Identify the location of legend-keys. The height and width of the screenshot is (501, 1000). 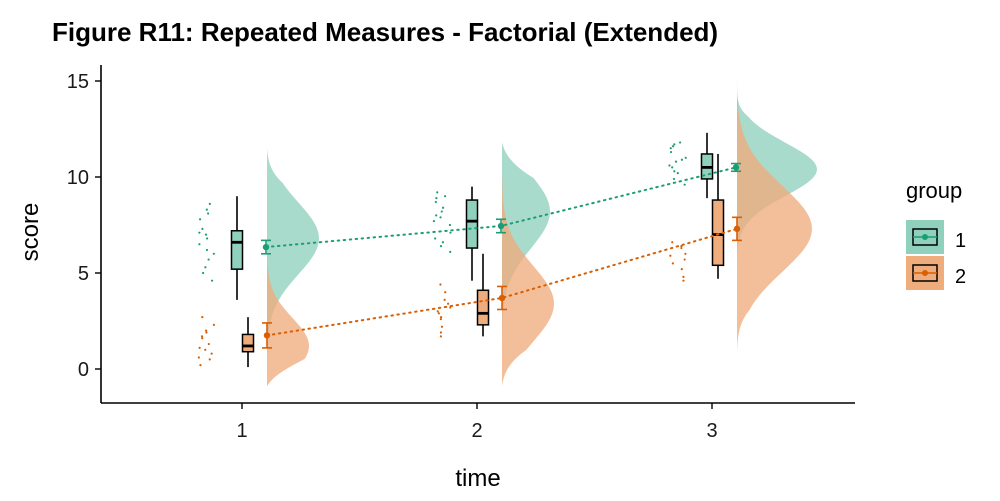
(925, 255).